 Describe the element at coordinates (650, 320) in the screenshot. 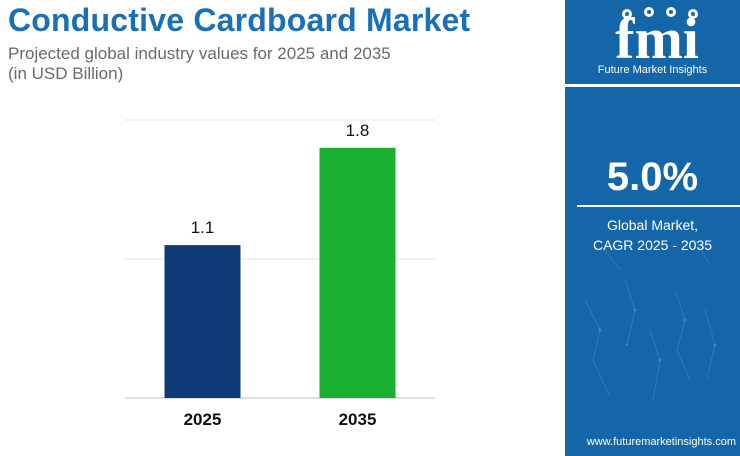

I see `panel-texture` at that location.